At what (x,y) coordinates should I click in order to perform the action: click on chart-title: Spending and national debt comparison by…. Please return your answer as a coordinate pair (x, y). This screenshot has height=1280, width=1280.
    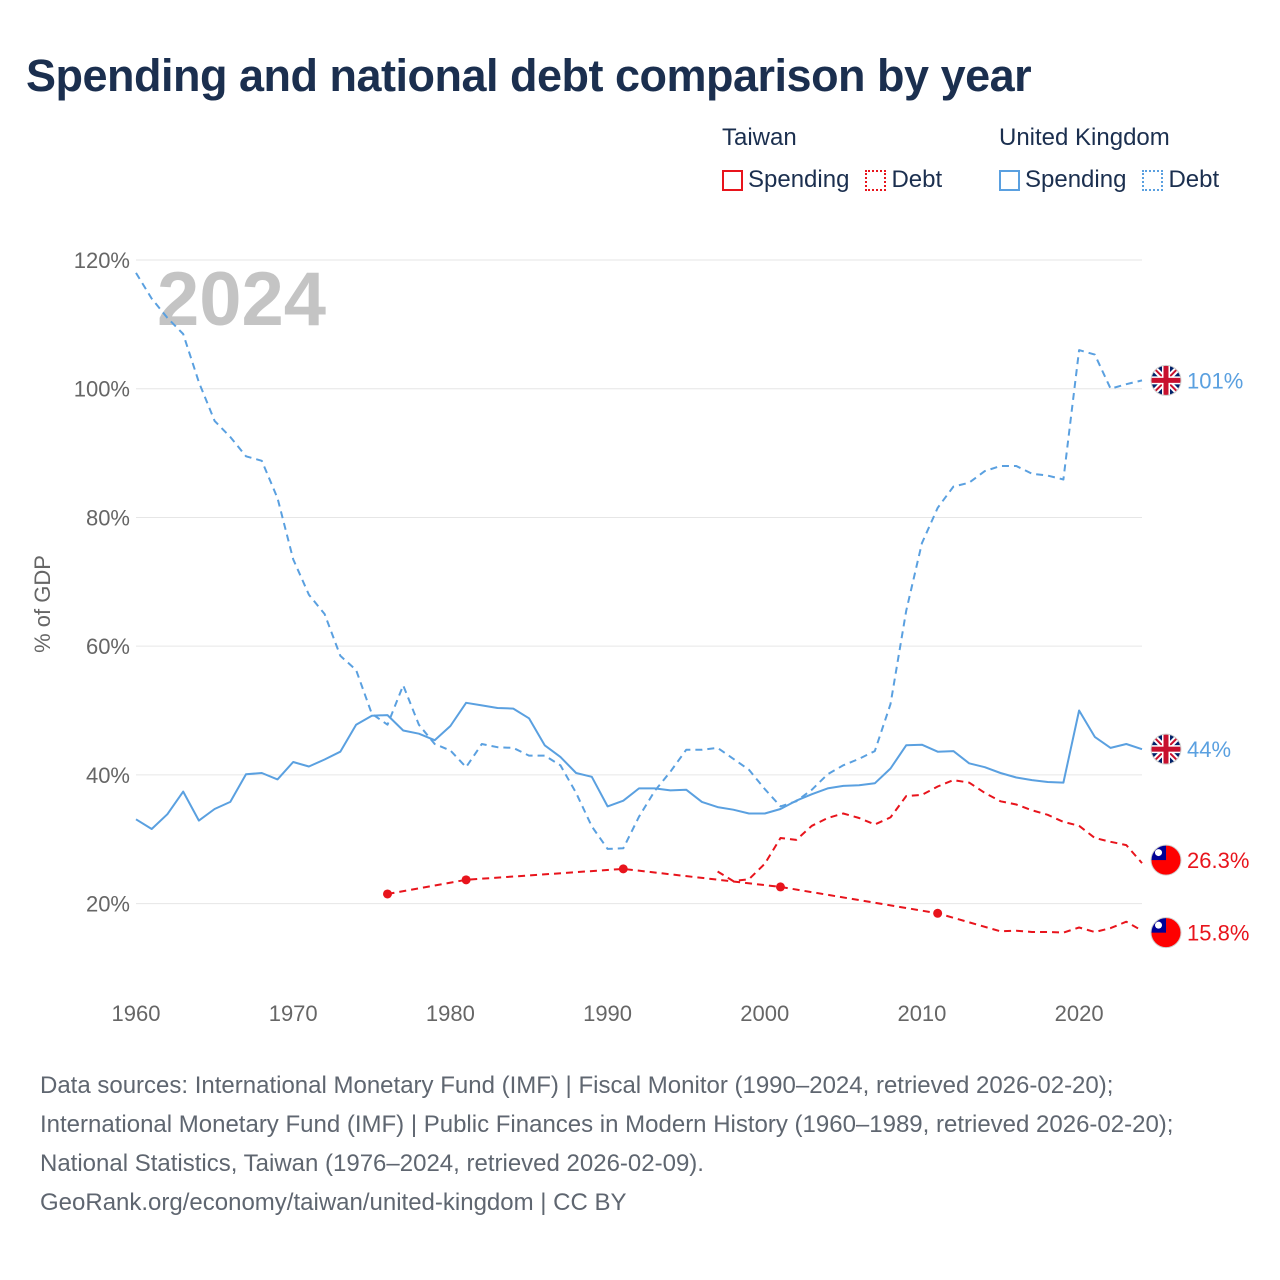
    Looking at the image, I should click on (529, 75).